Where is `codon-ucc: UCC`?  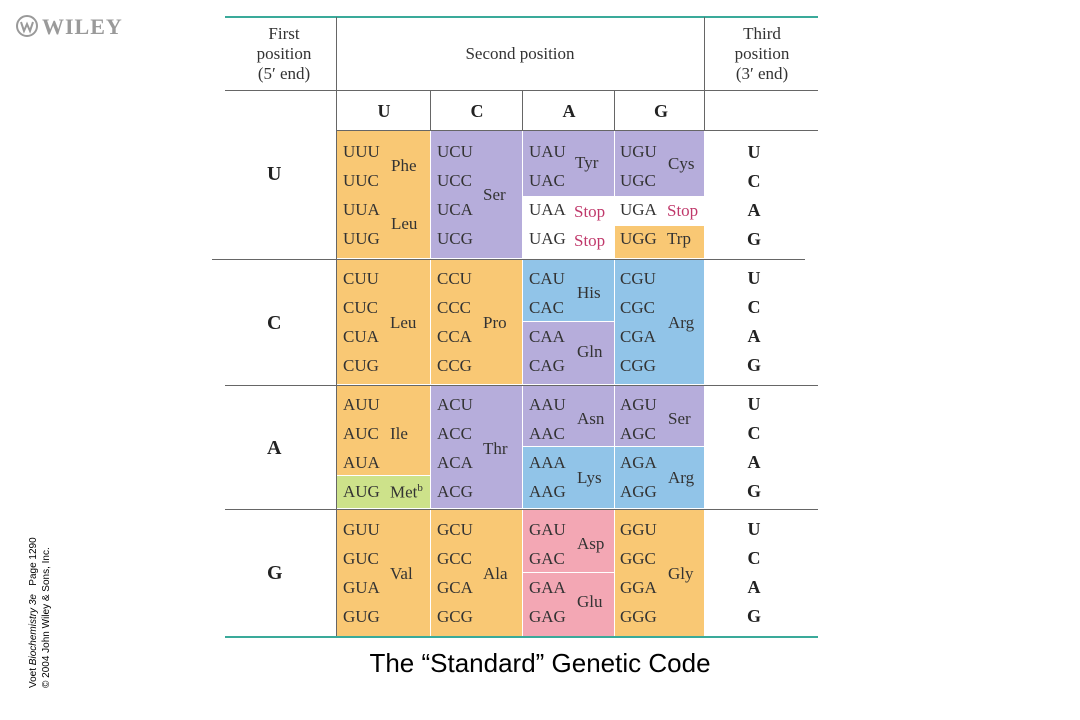 codon-ucc: UCC is located at coordinates (454, 180).